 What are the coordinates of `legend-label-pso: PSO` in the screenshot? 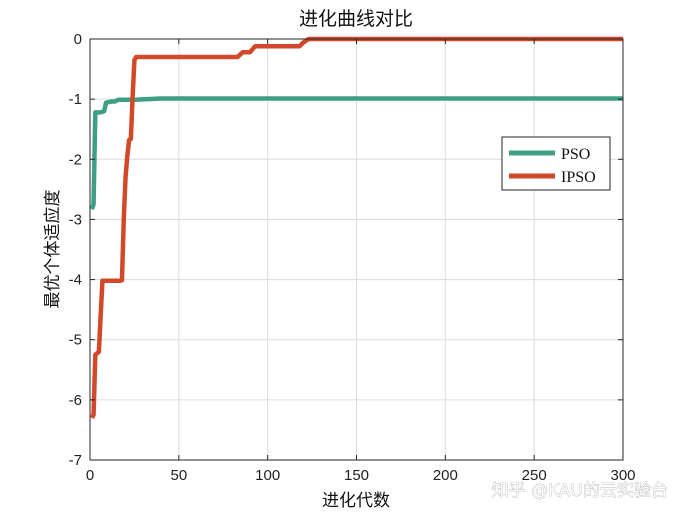 It's located at (575, 154).